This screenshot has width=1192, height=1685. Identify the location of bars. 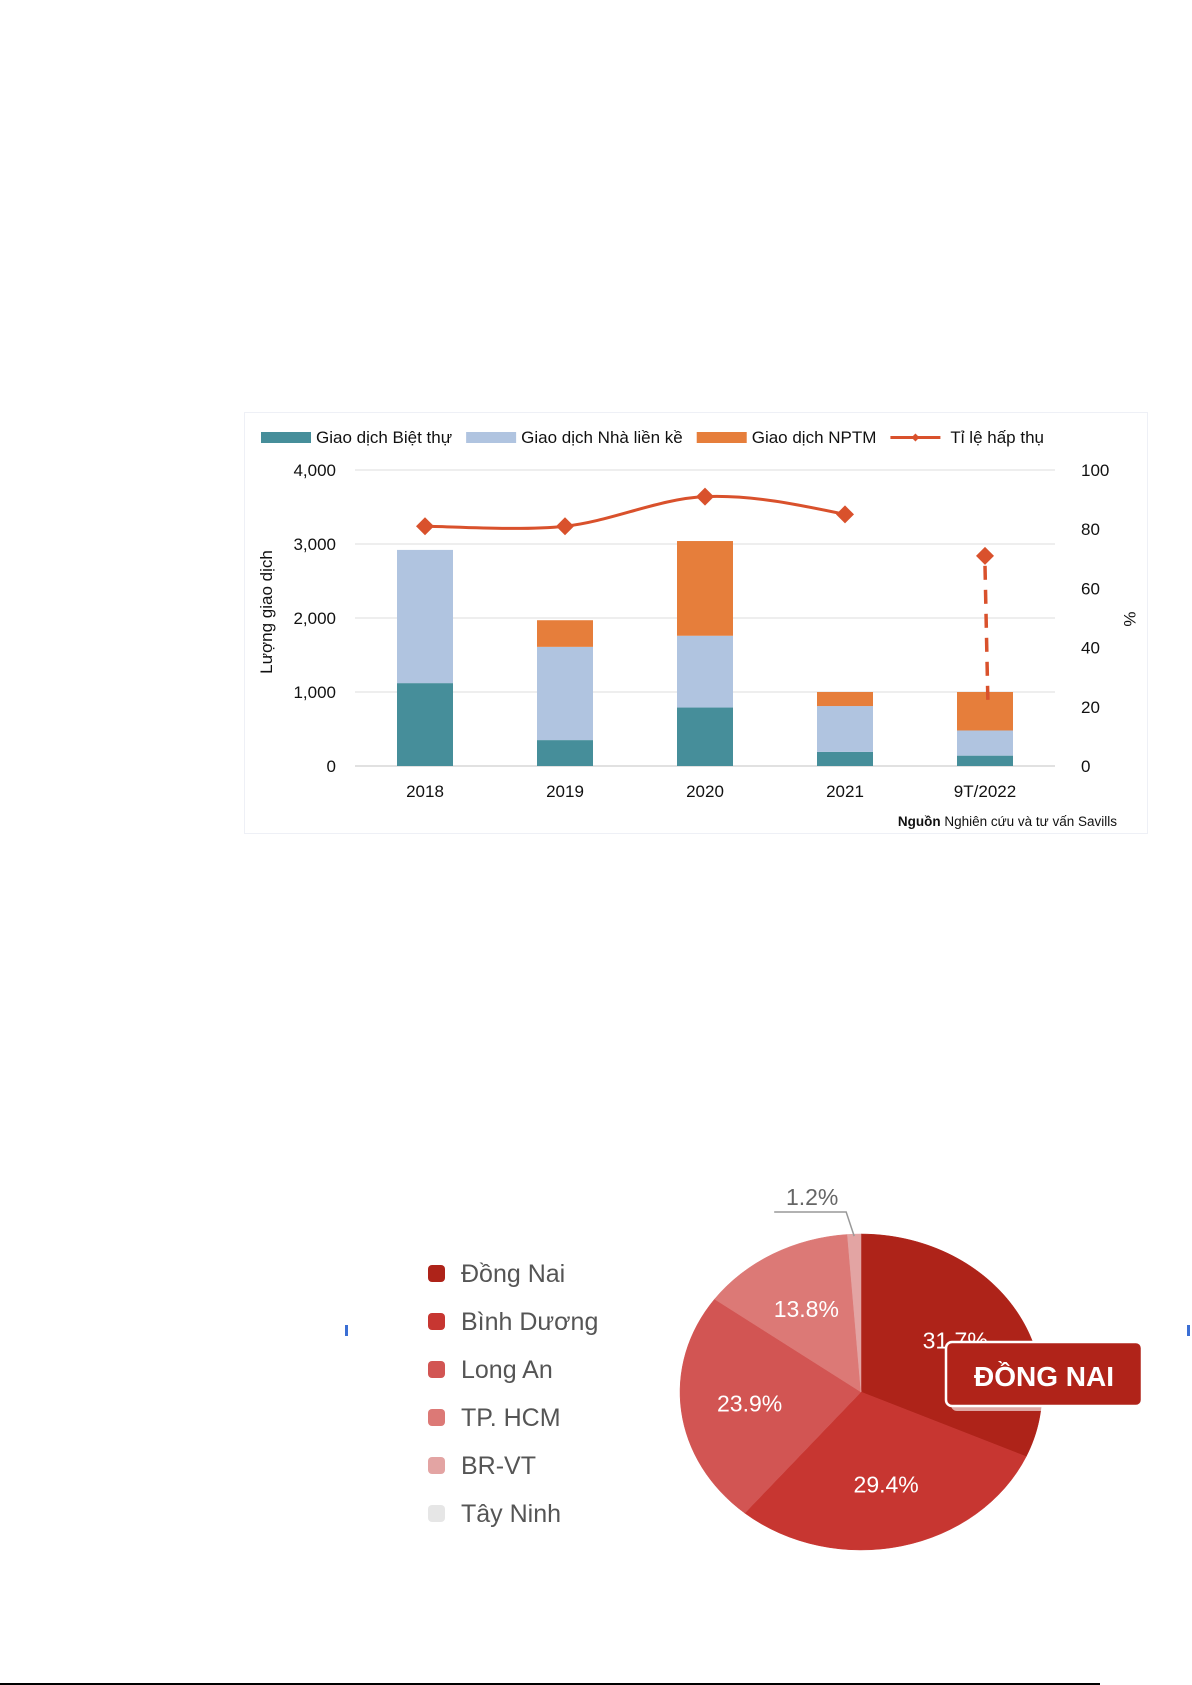
(705, 653).